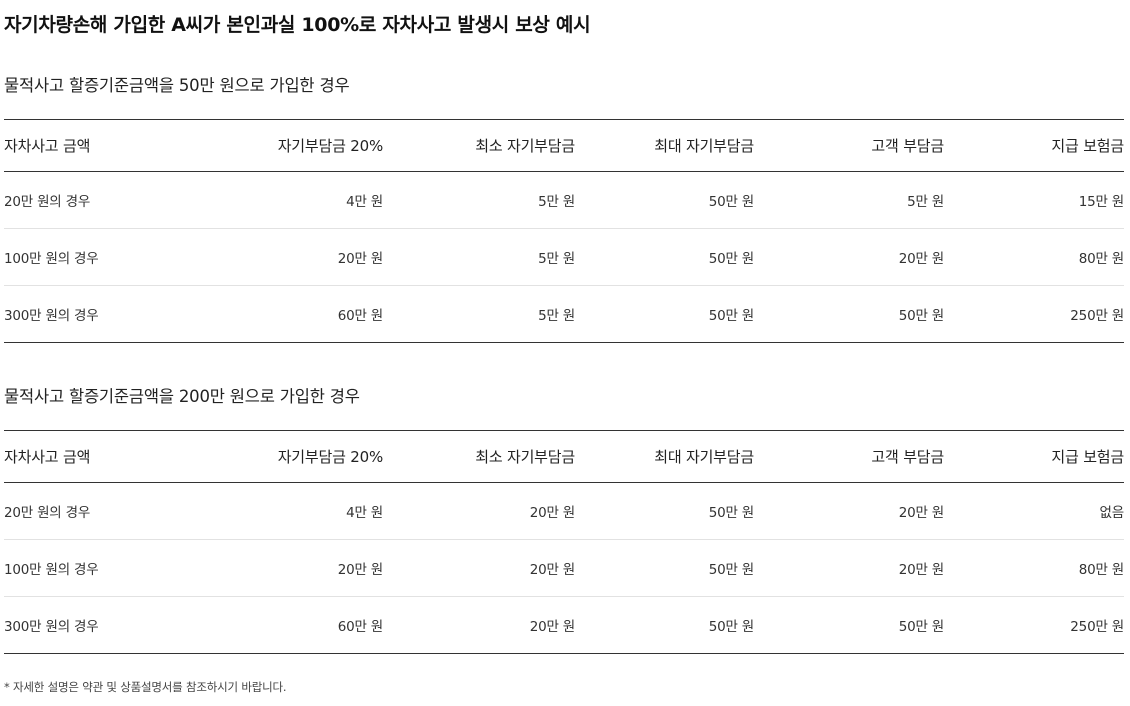  What do you see at coordinates (1112, 513) in the screenshot?
I see `cell-insurance-payout: 없음` at bounding box center [1112, 513].